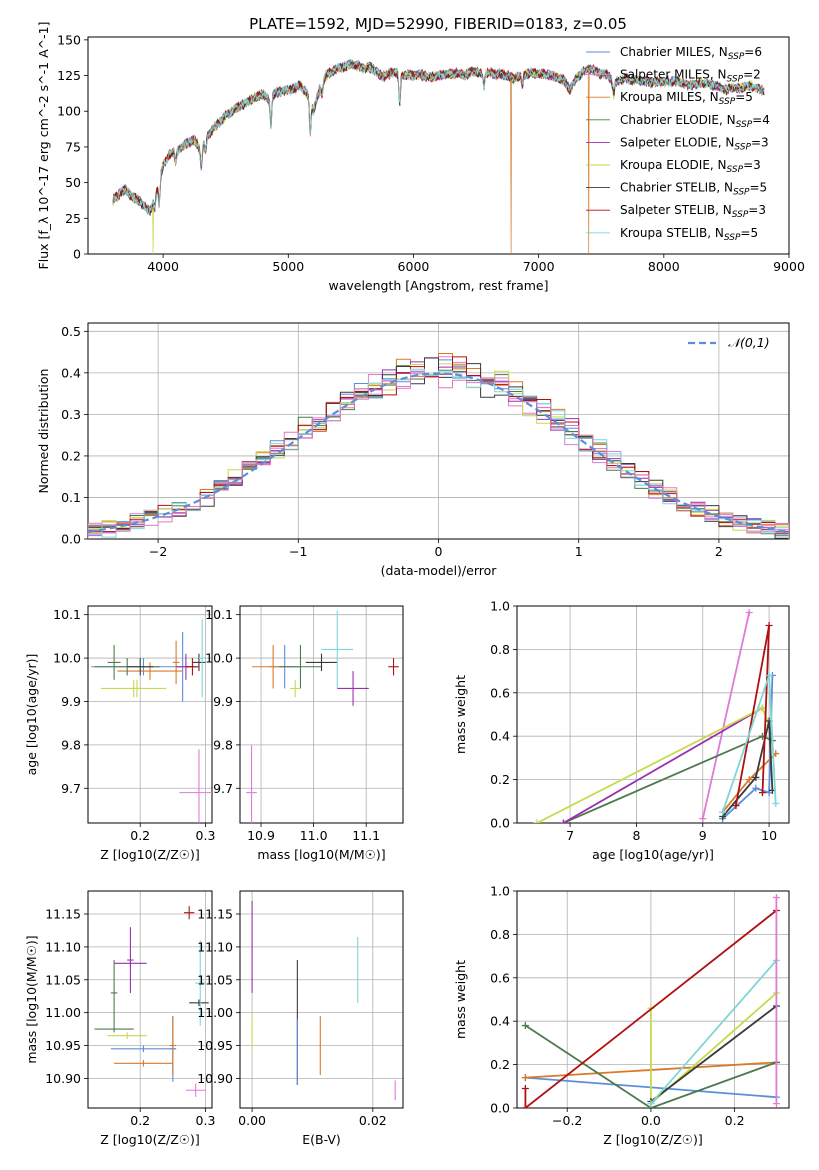 Image resolution: width=819 pixels, height=1170 pixels. What do you see at coordinates (71, 701) in the screenshot?
I see `y-tick-label: 9.9` at bounding box center [71, 701].